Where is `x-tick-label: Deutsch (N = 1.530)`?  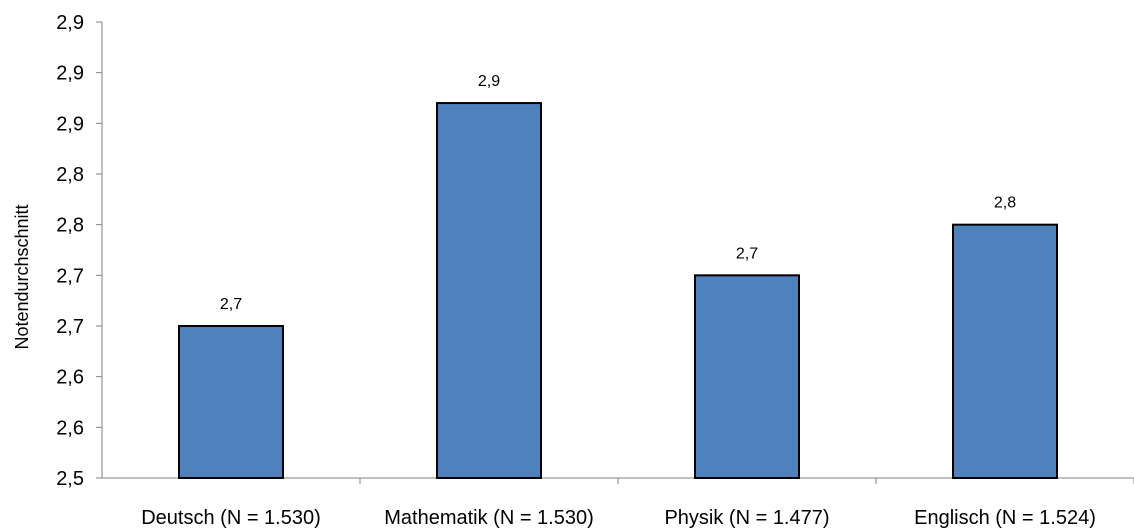 x-tick-label: Deutsch (N = 1.530) is located at coordinates (231, 518).